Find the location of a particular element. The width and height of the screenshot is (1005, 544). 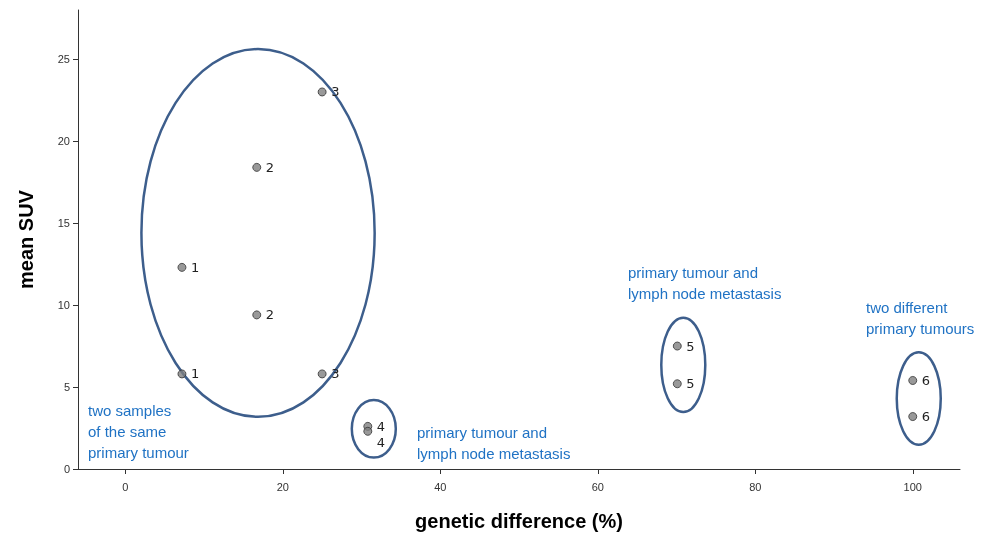

annotation: two samples of the same primary tumour is located at coordinates (138, 431).